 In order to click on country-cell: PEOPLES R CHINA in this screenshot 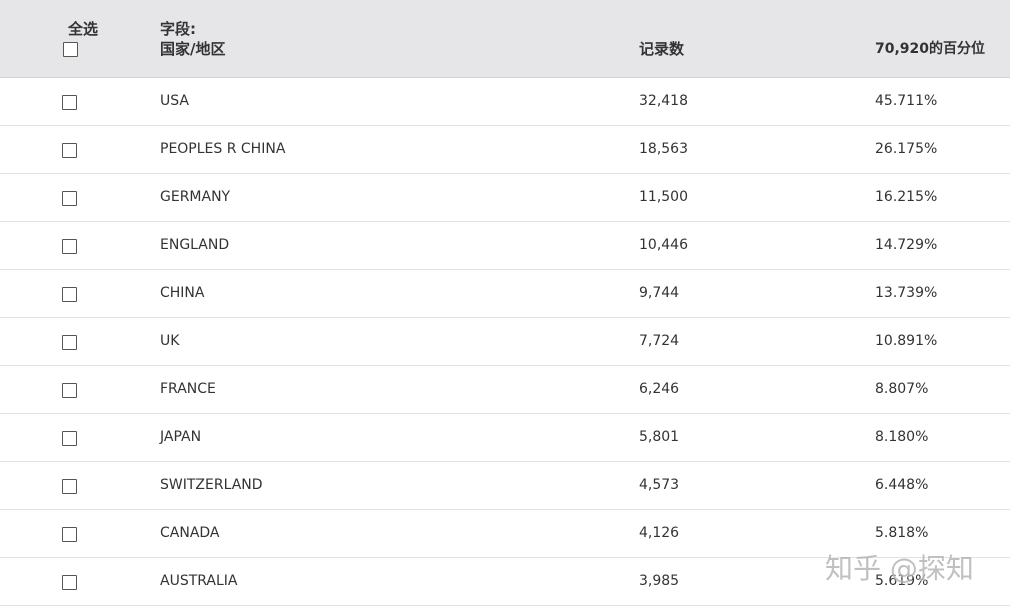, I will do `click(223, 149)`.